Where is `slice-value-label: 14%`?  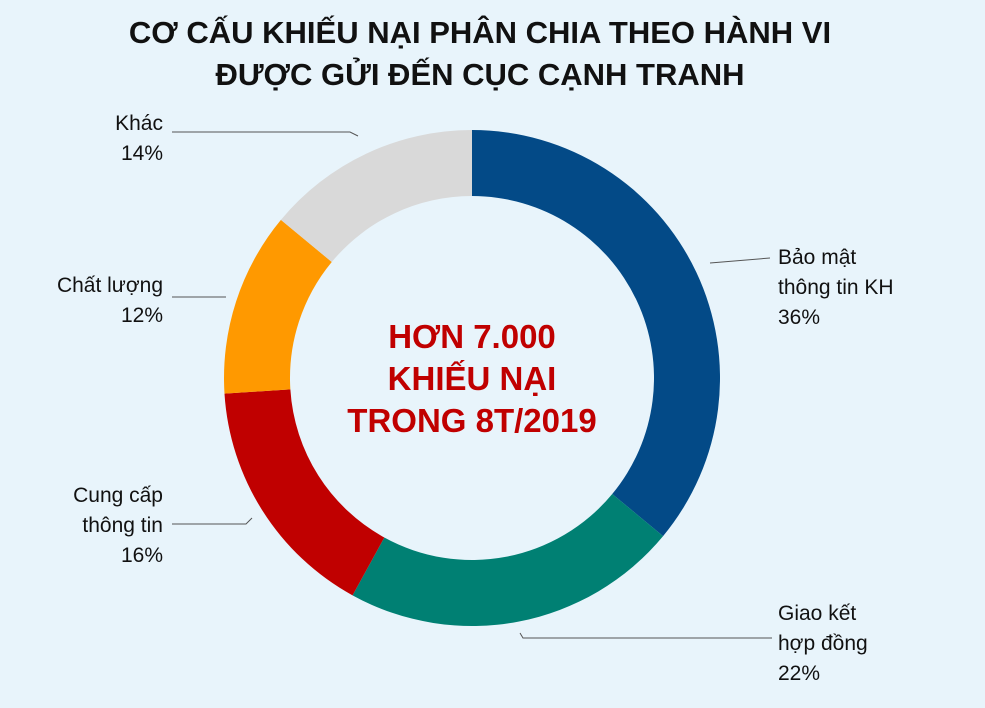
slice-value-label: 14% is located at coordinates (142, 153).